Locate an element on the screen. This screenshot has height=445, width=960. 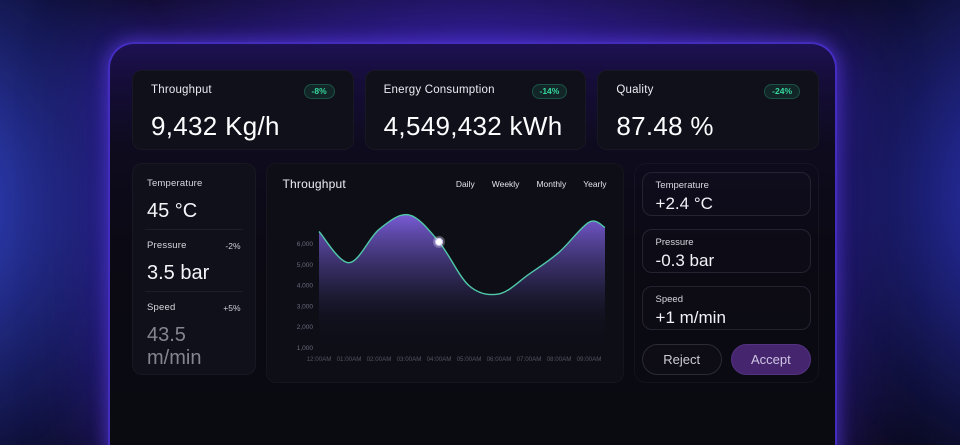
metric-delta: -2% is located at coordinates (233, 245).